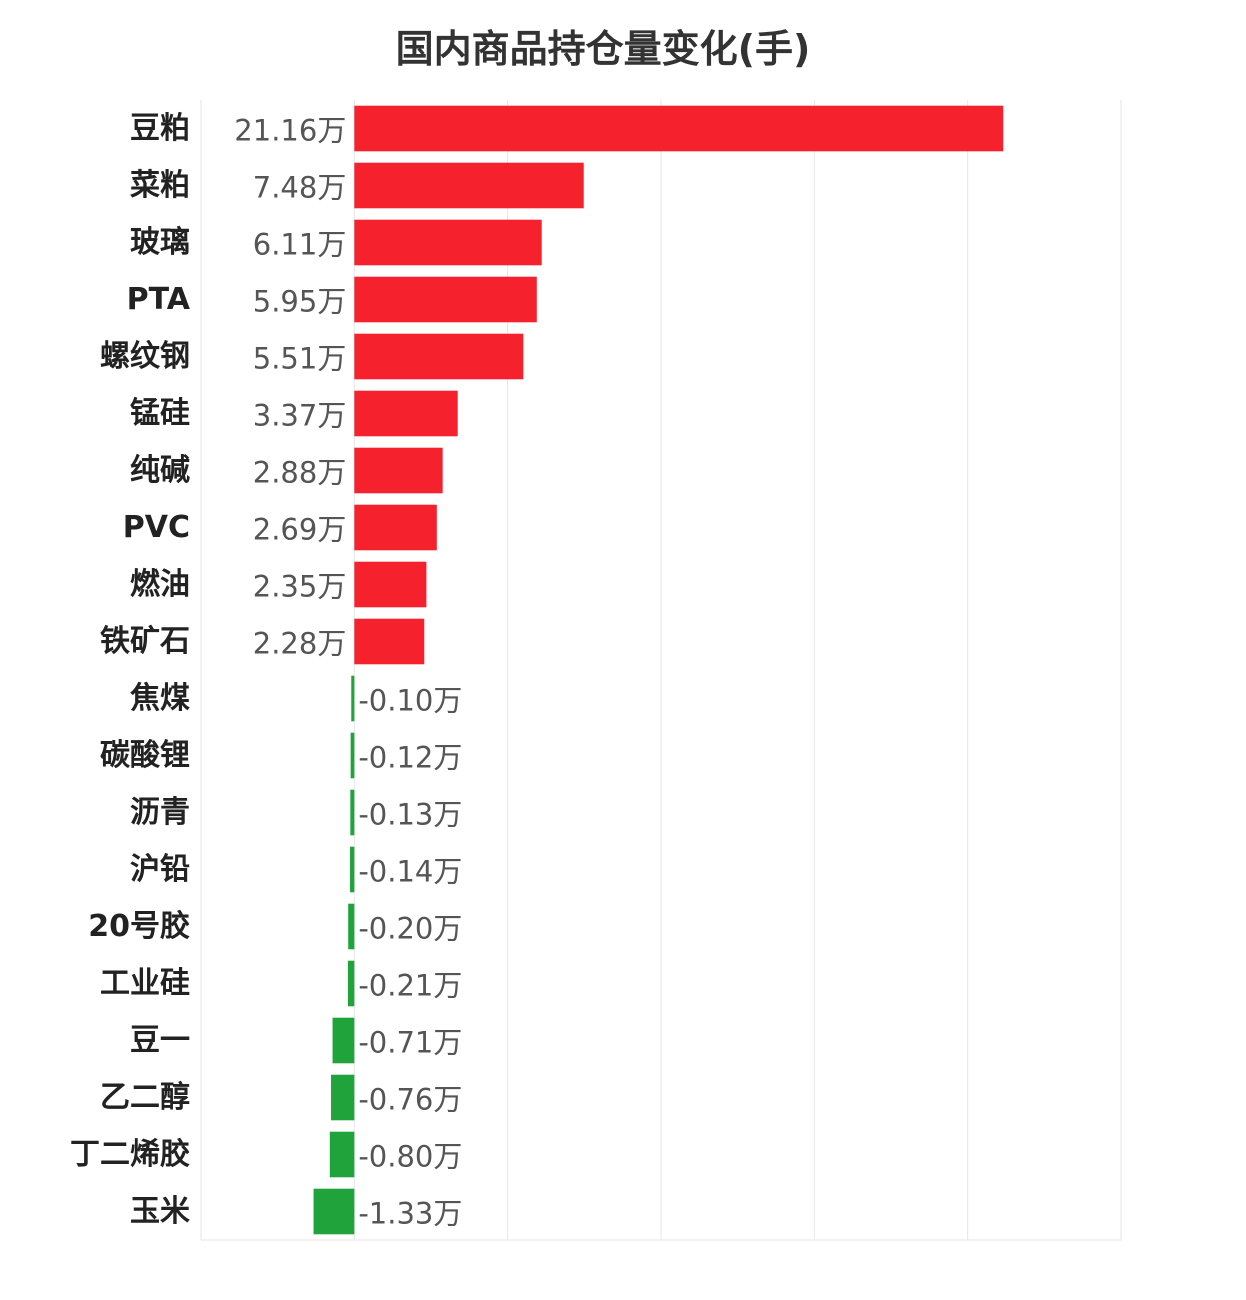 The width and height of the screenshot is (1246, 1300). I want to click on category-label: 丁二烯胶, so click(130, 1154).